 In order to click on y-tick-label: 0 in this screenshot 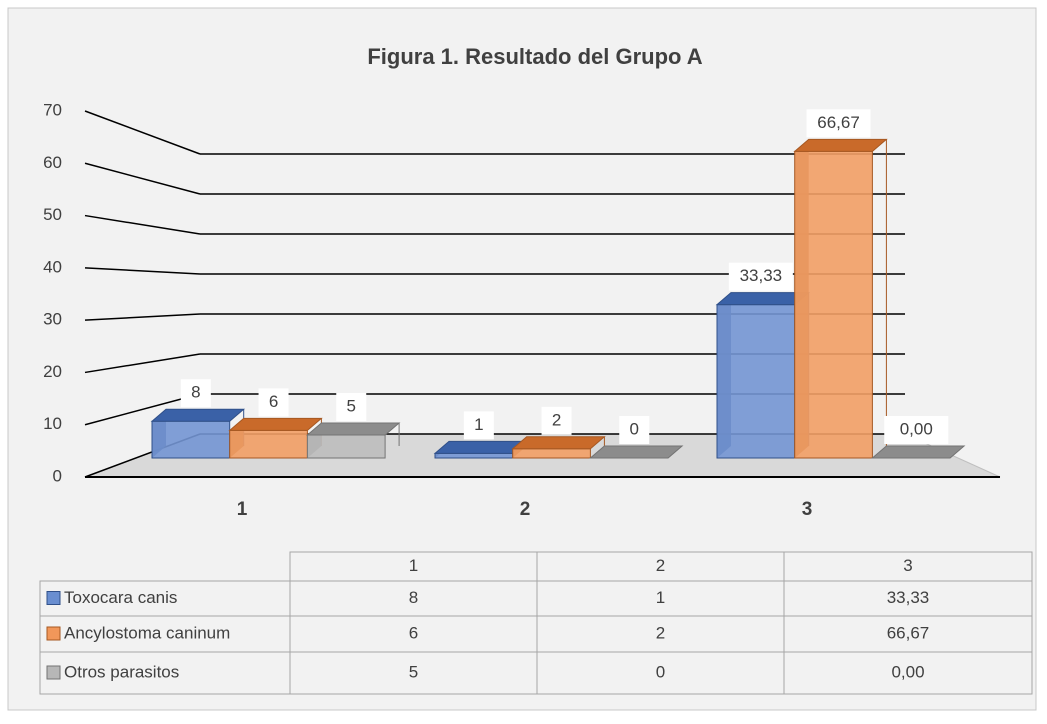, I will do `click(57, 475)`.